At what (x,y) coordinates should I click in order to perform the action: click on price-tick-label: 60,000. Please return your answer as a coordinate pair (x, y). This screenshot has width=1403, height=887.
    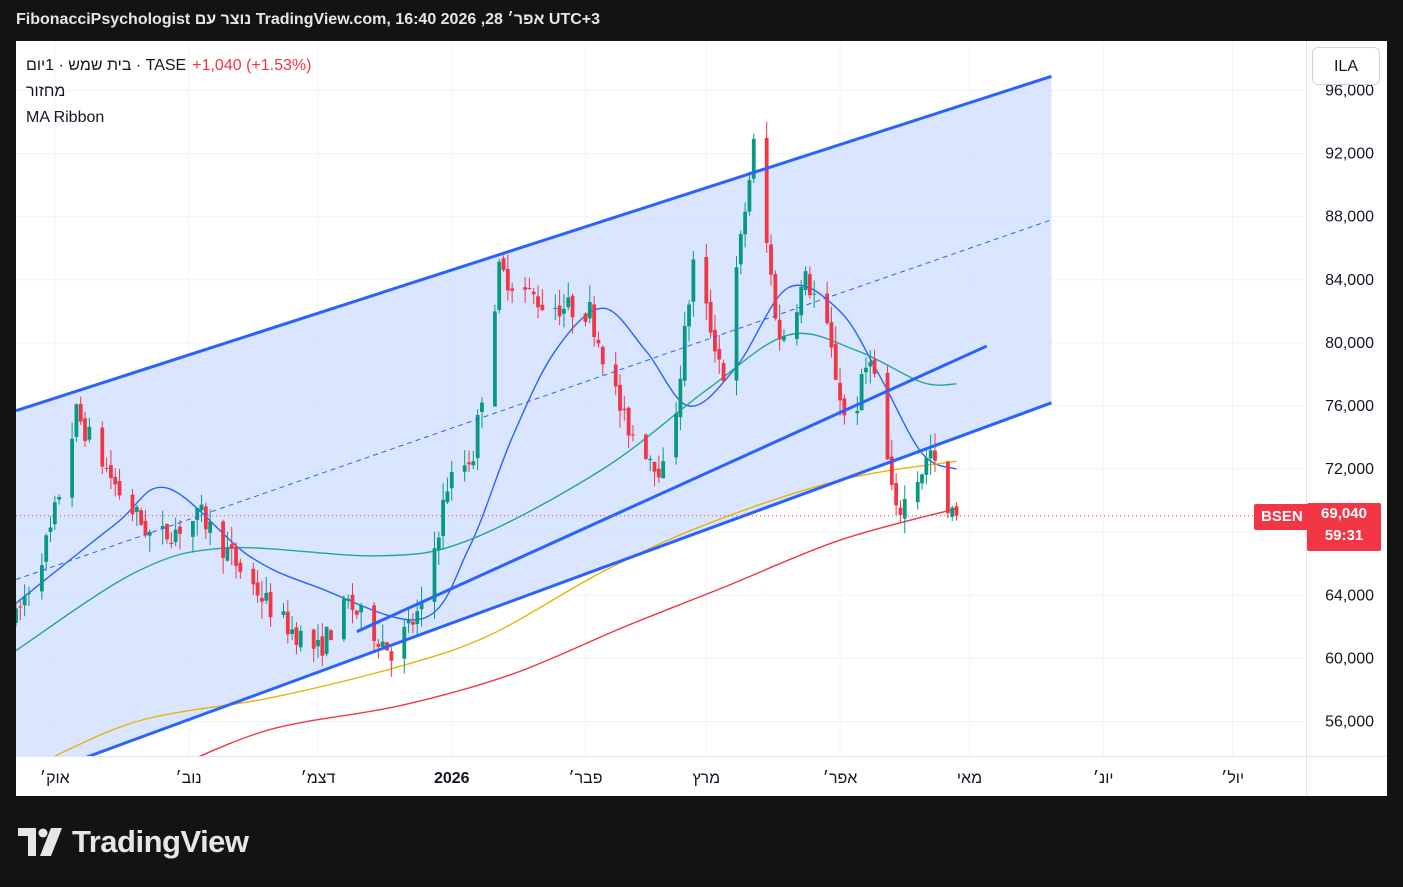
    Looking at the image, I should click on (1349, 658).